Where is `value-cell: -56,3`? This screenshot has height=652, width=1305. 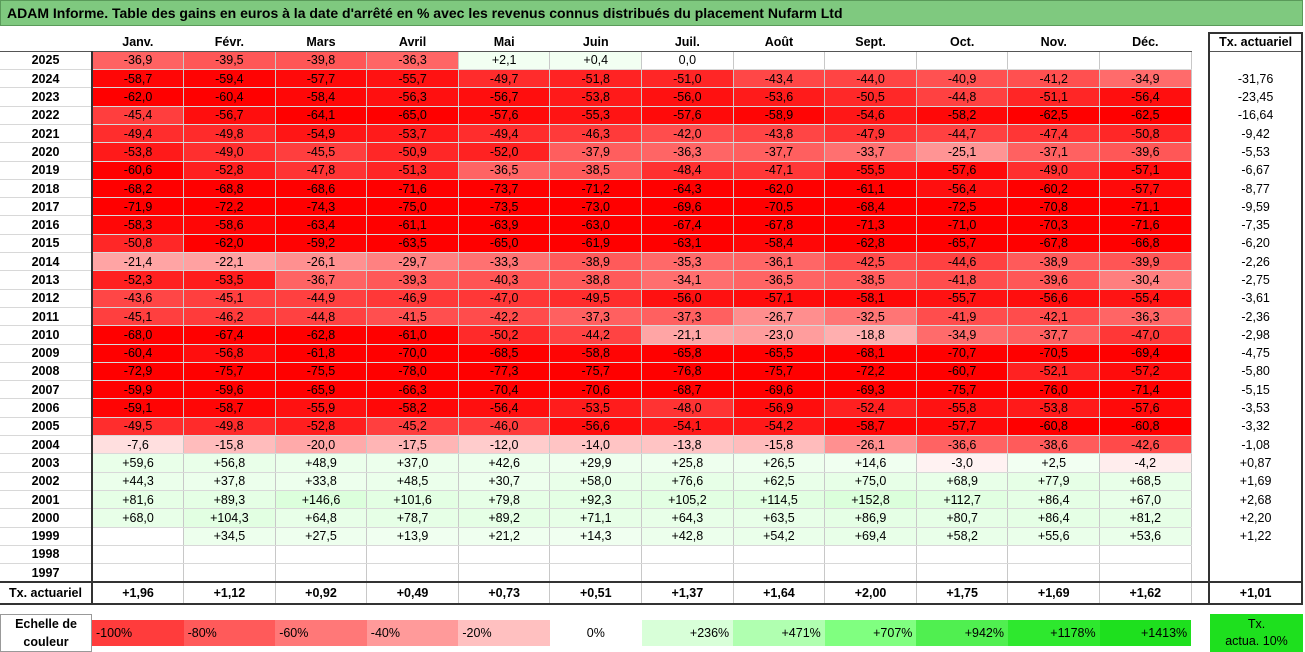 value-cell: -56,3 is located at coordinates (412, 97).